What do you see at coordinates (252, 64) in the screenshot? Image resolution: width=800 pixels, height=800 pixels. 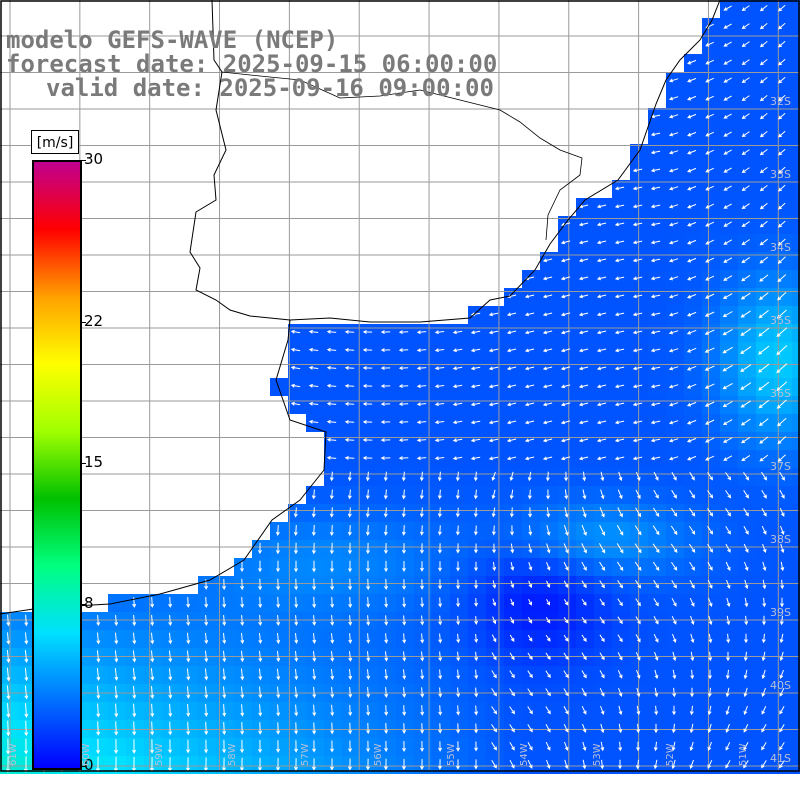 I see `forecast-date: forecast date: 2025-09-15 06:00:00` at bounding box center [252, 64].